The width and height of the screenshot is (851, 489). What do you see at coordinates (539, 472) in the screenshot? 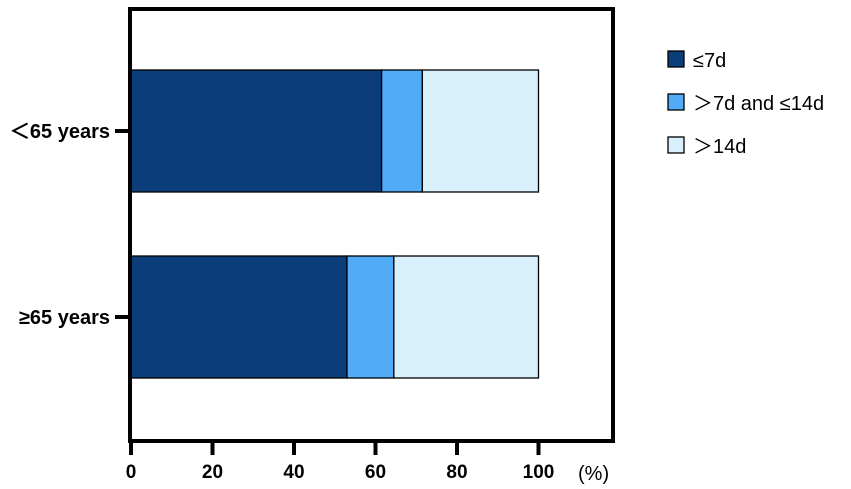
I see `x-tick-label: 100` at bounding box center [539, 472].